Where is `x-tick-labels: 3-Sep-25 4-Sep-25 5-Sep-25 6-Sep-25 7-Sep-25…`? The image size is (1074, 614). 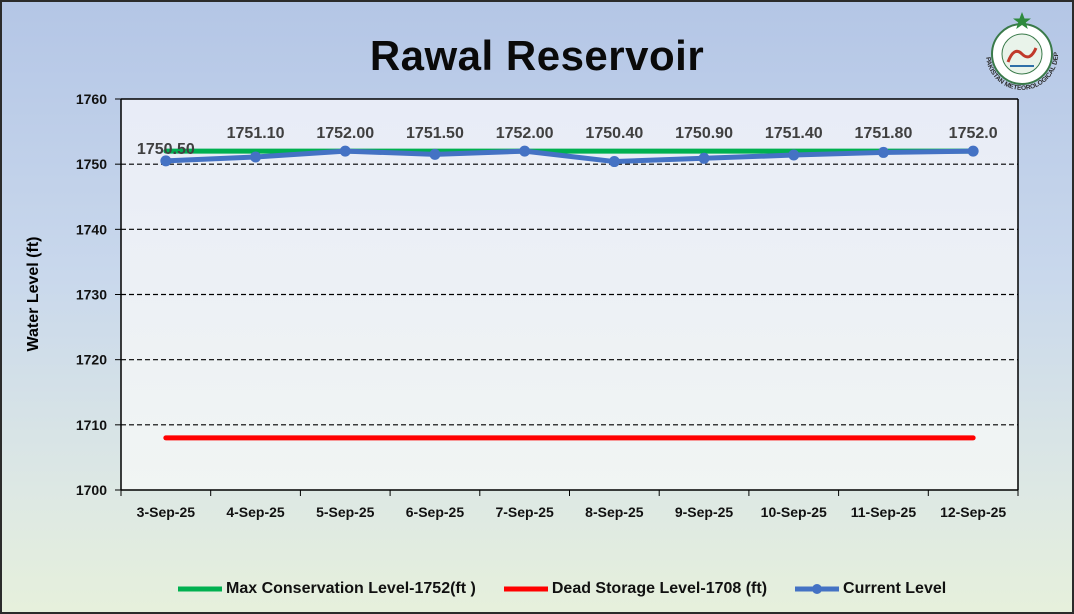 x-tick-labels: 3-Sep-25 4-Sep-25 5-Sep-25 6-Sep-25 7-Sep-25… is located at coordinates (572, 512).